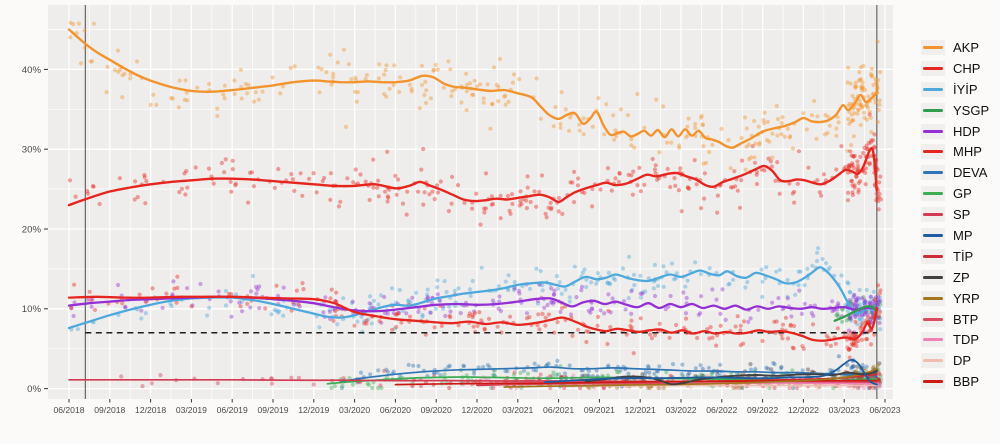  I want to click on legend-item-yrp: YRP, so click(955, 298).